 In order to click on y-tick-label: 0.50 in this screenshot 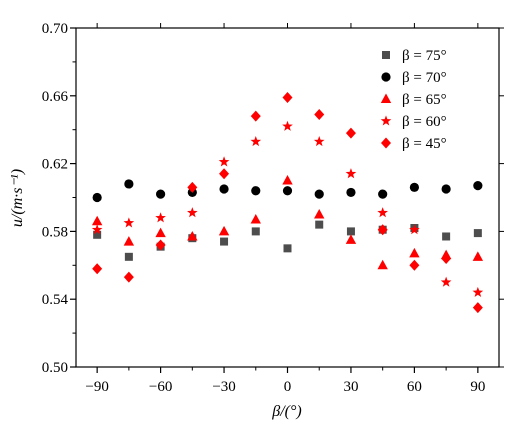, I will do `click(55, 368)`.